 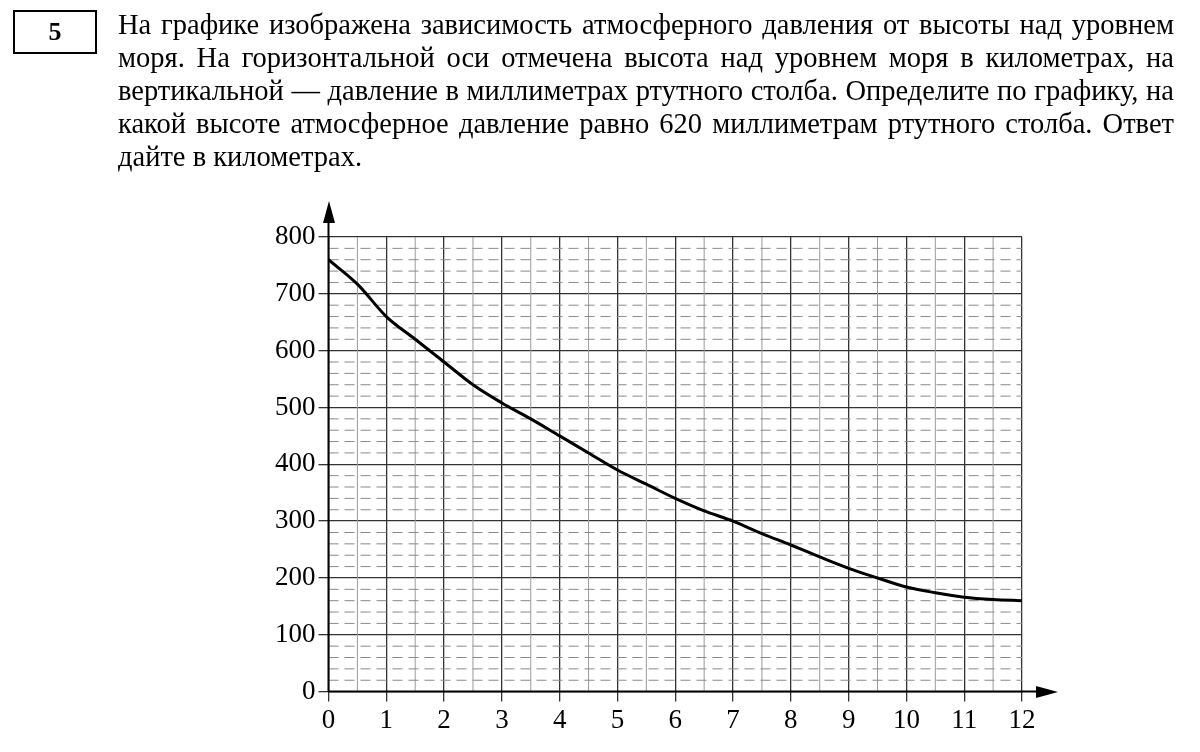 I want to click on x-tick-label: 3, so click(x=502, y=718).